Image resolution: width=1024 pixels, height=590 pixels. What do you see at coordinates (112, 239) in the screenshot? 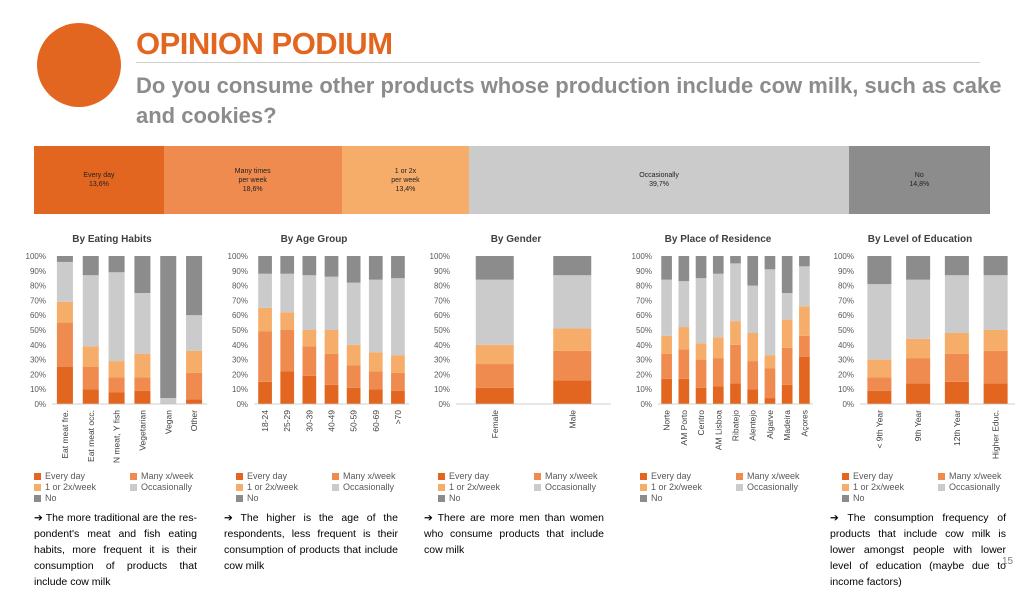
I see `chart-title: By Eating Habits` at bounding box center [112, 239].